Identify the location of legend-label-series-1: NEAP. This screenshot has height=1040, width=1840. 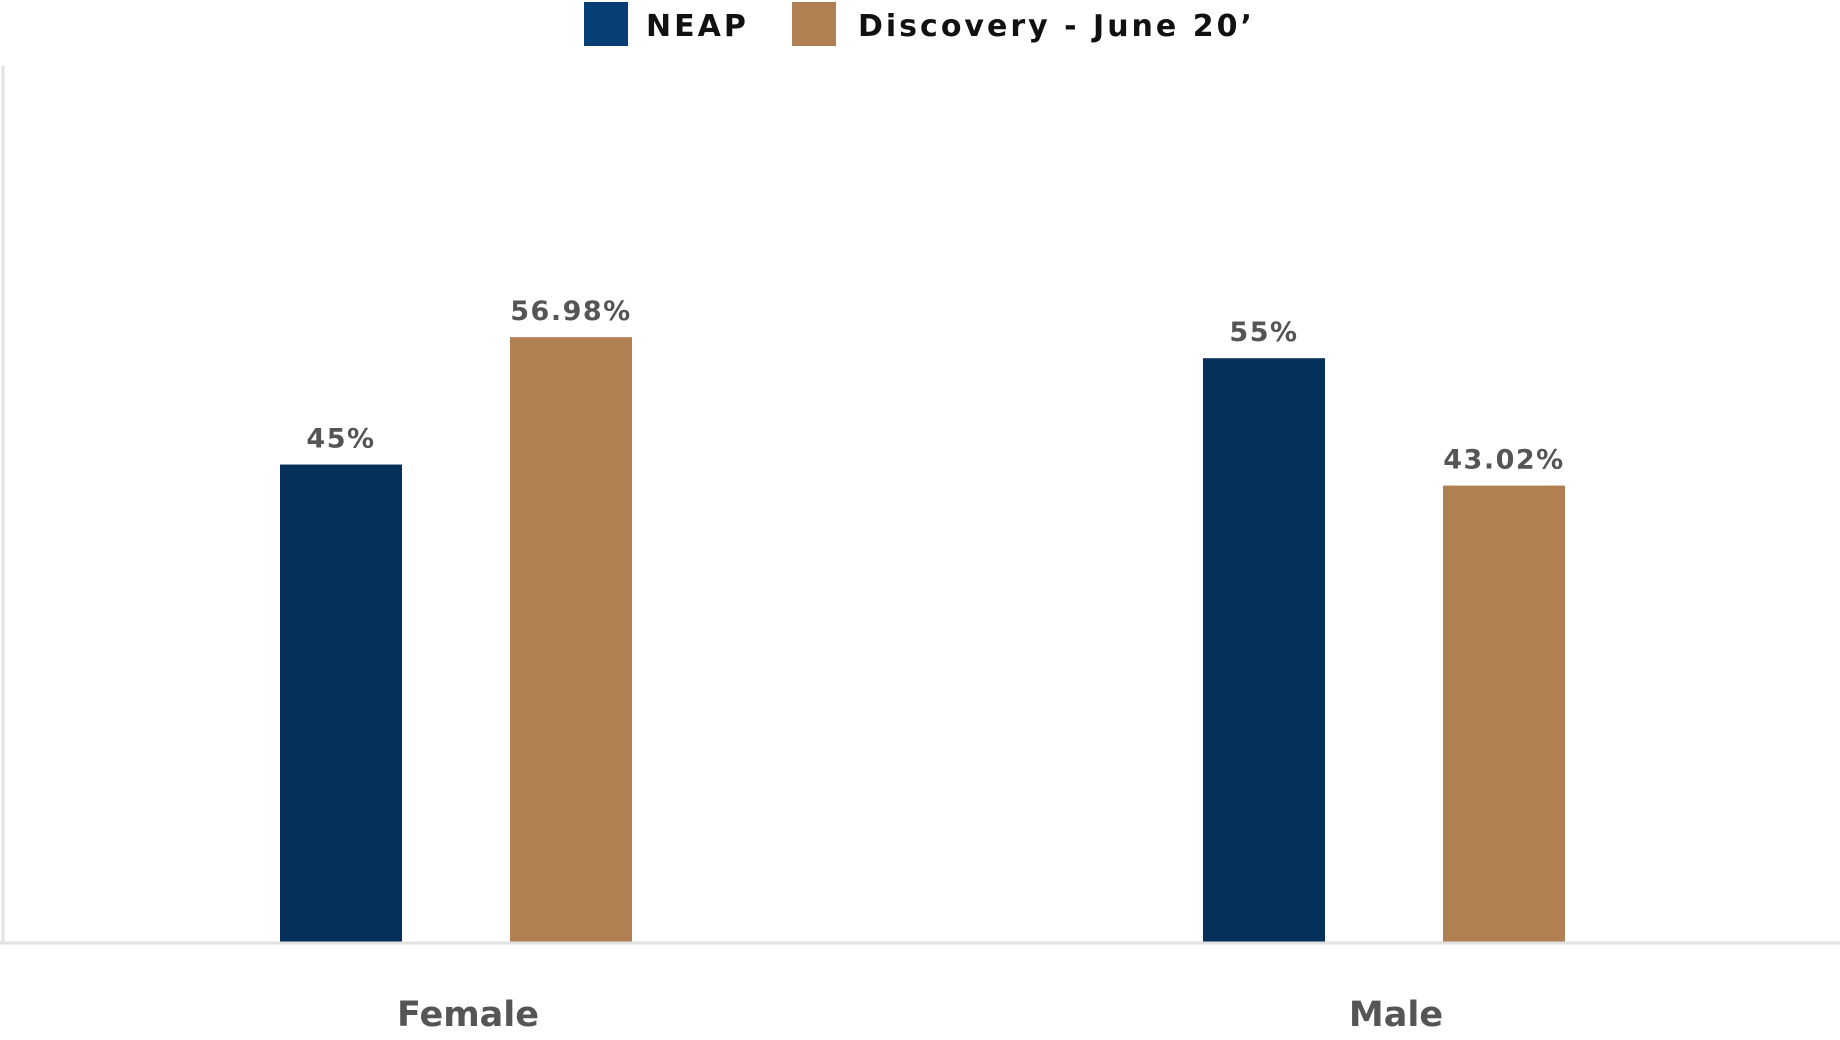
(697, 26).